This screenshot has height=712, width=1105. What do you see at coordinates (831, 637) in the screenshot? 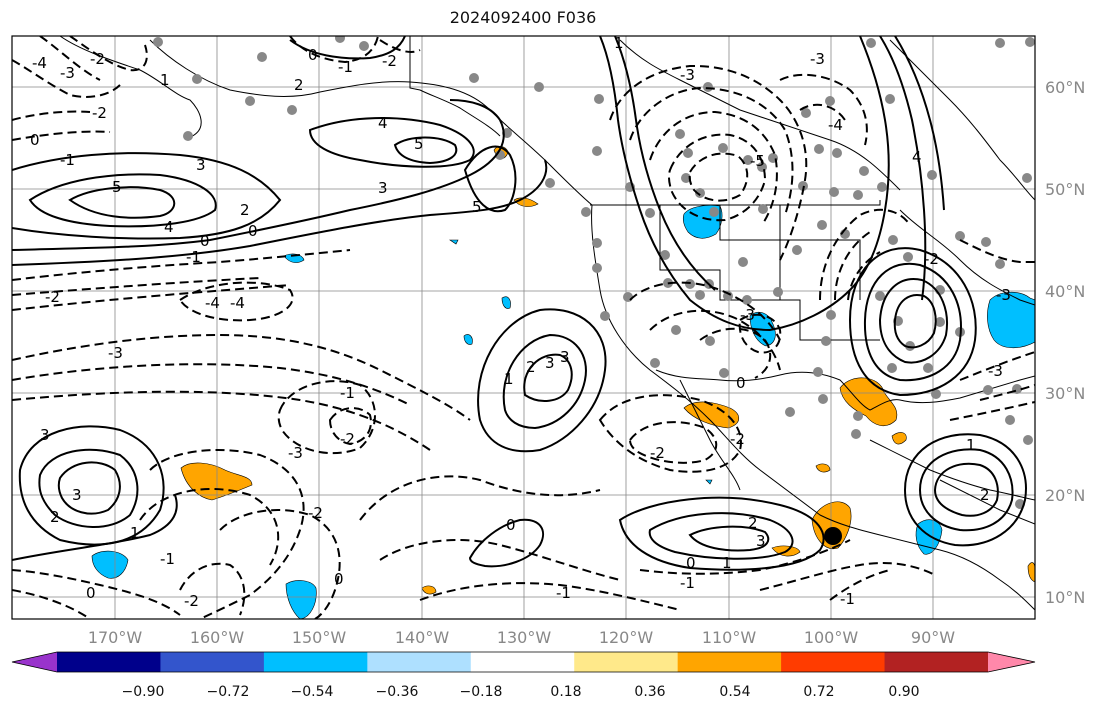
I see `longitude-label: 100°W` at bounding box center [831, 637].